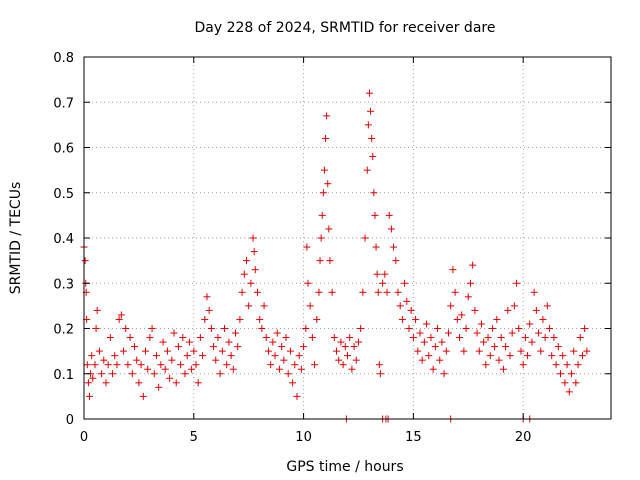 This screenshot has height=480, width=640. Describe the element at coordinates (63, 58) in the screenshot. I see `y-tick-label: 0.8` at that location.